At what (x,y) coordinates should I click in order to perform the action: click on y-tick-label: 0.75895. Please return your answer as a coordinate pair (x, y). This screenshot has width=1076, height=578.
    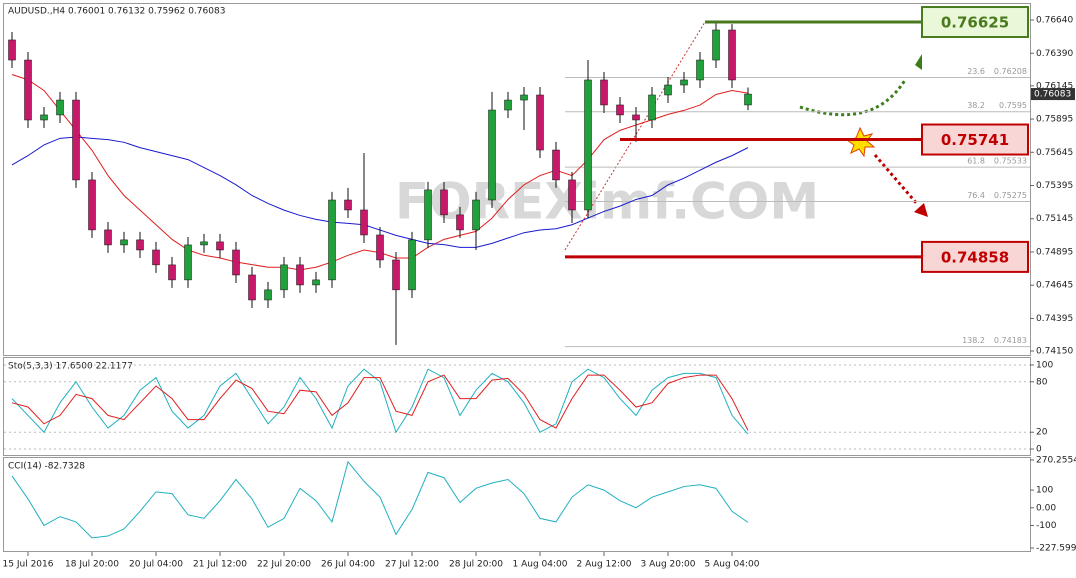
    Looking at the image, I should click on (1054, 120).